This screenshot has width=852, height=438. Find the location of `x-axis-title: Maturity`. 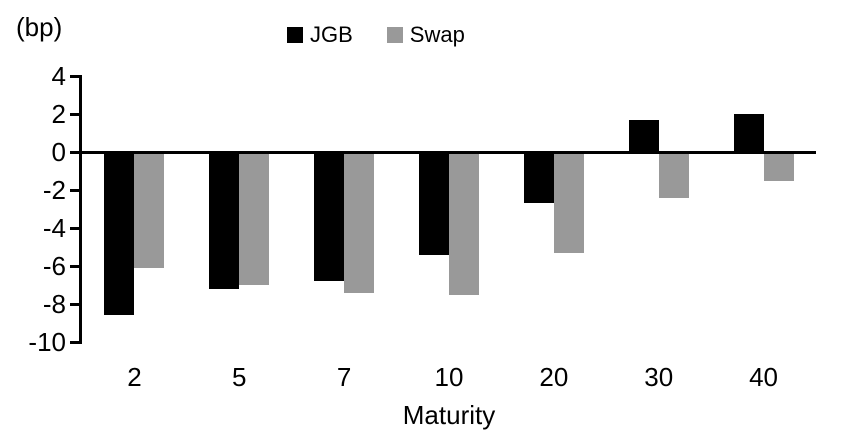

x-axis-title: Maturity is located at coordinates (449, 415).